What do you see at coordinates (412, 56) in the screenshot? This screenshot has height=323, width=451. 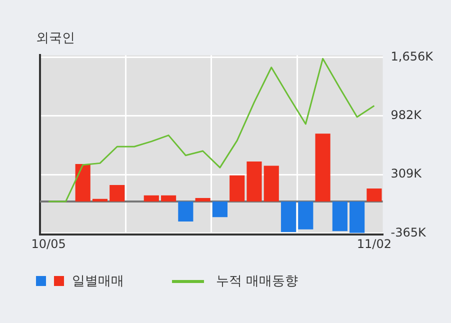 I see `y-tick-label: 1,656K` at bounding box center [412, 56].